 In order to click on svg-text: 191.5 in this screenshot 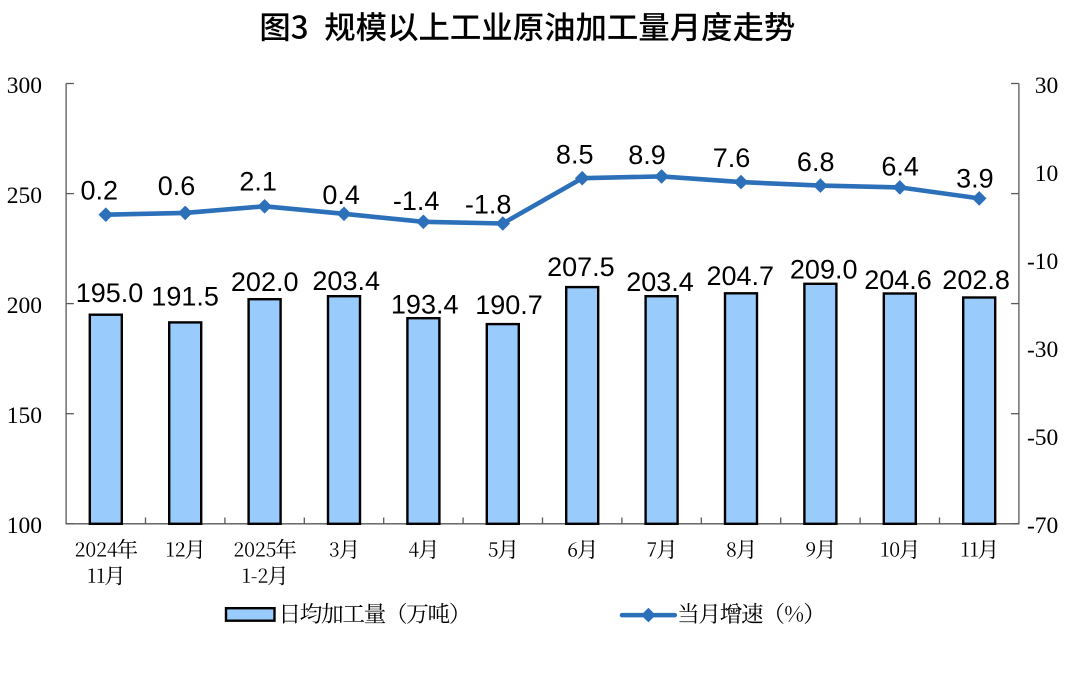, I will do `click(185, 297)`.